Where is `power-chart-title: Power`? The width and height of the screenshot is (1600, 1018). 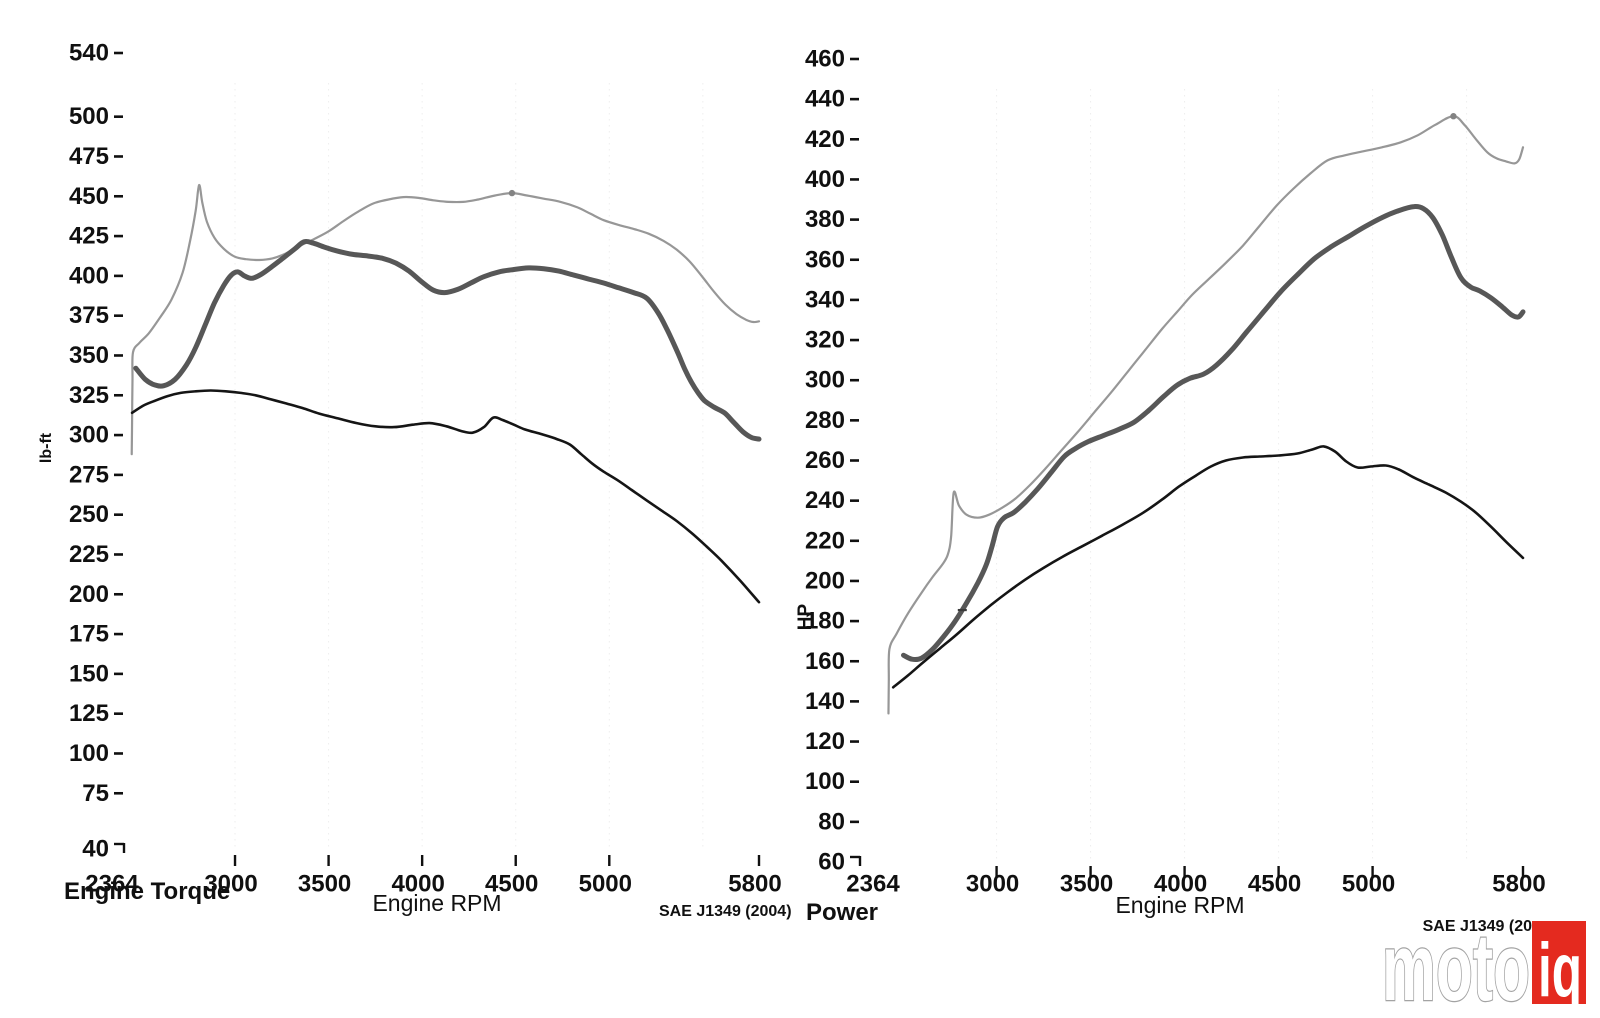
power-chart-title: Power is located at coordinates (842, 912).